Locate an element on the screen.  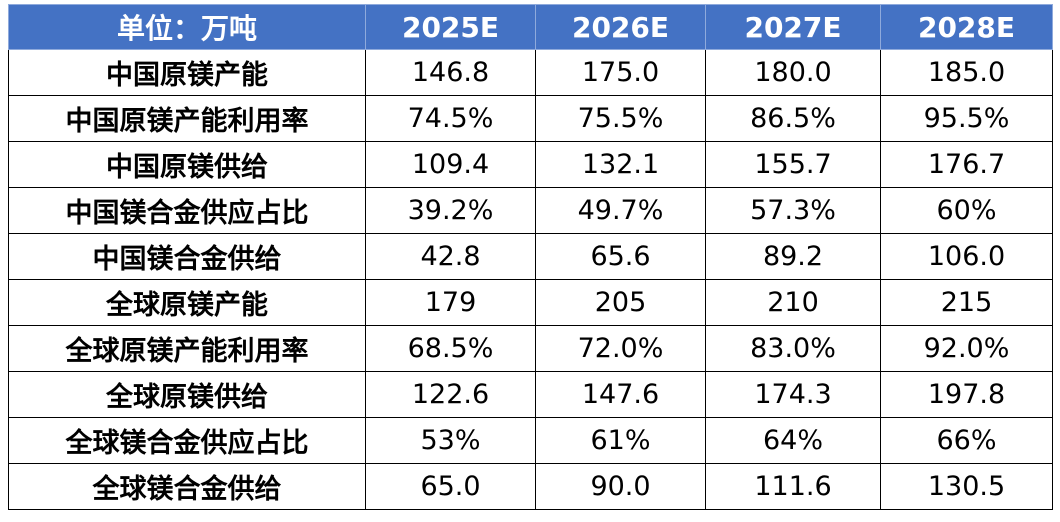
data-cell: 49.7% is located at coordinates (620, 210).